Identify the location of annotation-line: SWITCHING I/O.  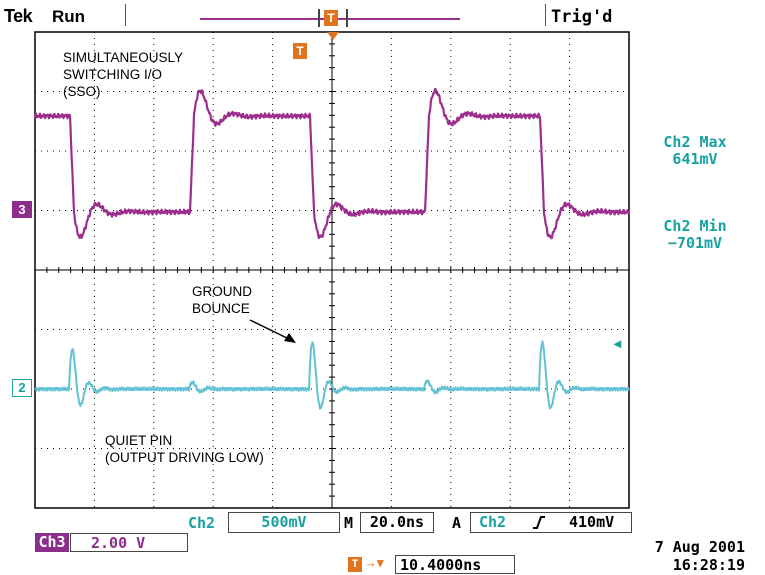
(112, 74).